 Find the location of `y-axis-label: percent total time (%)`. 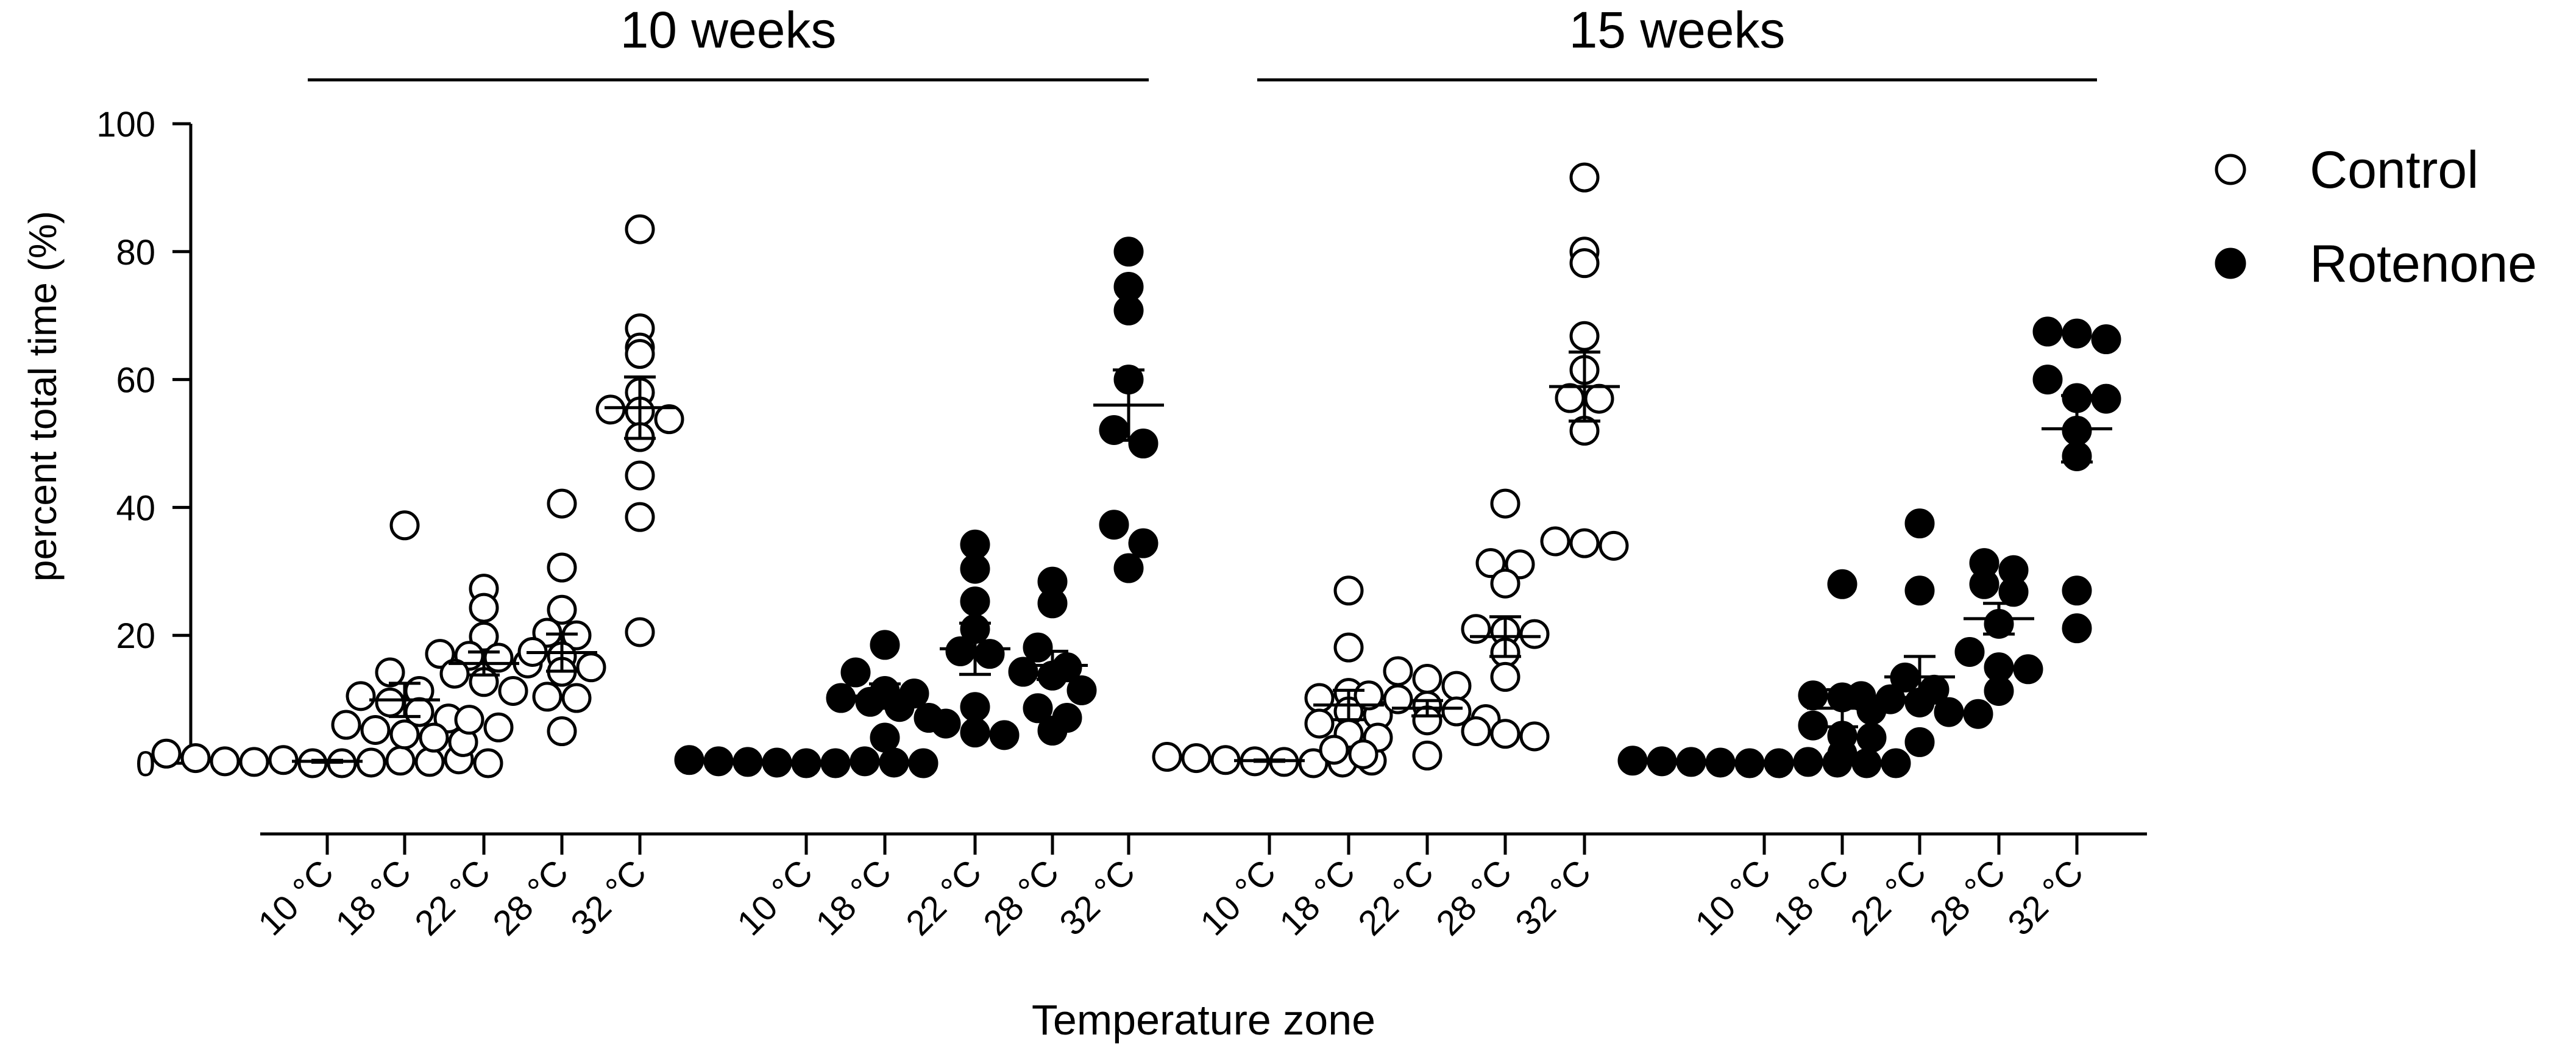

y-axis-label: percent total time (%) is located at coordinates (43, 396).